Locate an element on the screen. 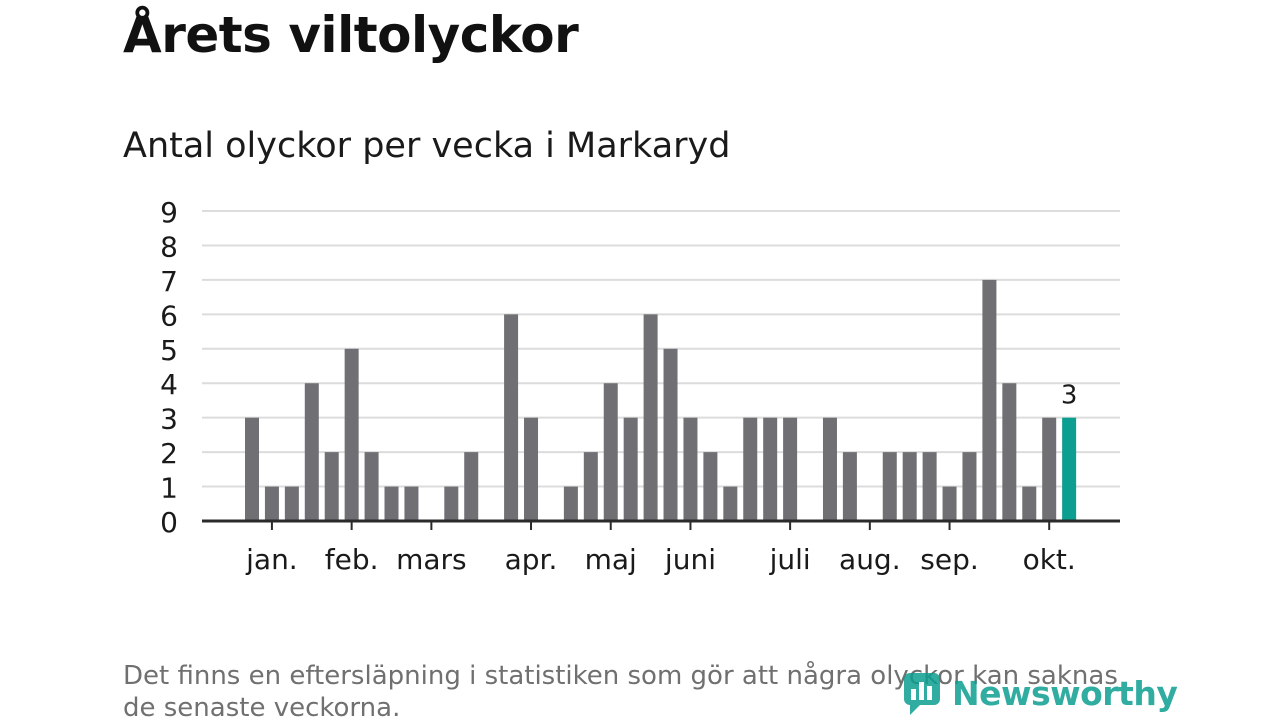  x-tick-label: feb. is located at coordinates (352, 559).